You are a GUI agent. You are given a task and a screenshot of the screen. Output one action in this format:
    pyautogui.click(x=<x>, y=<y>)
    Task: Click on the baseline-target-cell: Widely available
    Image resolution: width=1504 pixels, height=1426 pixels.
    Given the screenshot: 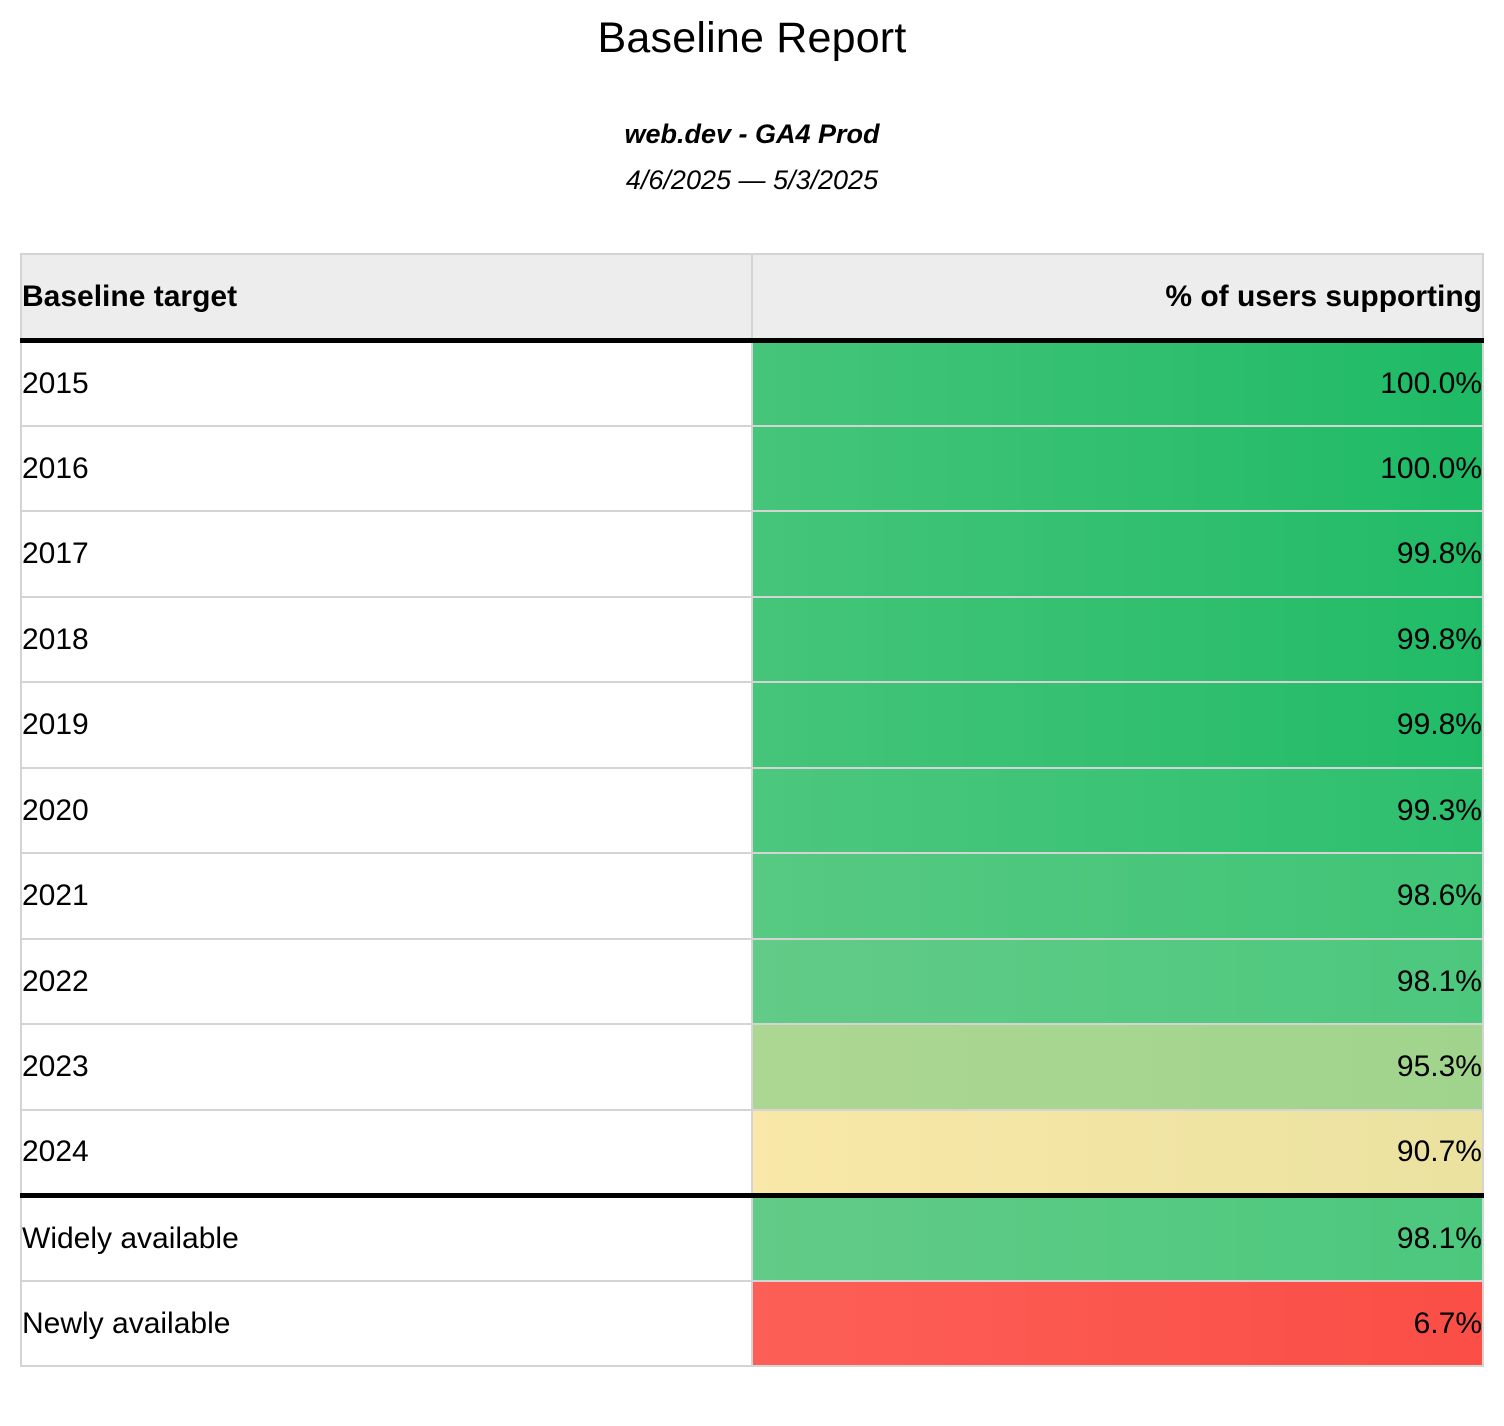 What is the action you would take?
    pyautogui.click(x=386, y=1237)
    